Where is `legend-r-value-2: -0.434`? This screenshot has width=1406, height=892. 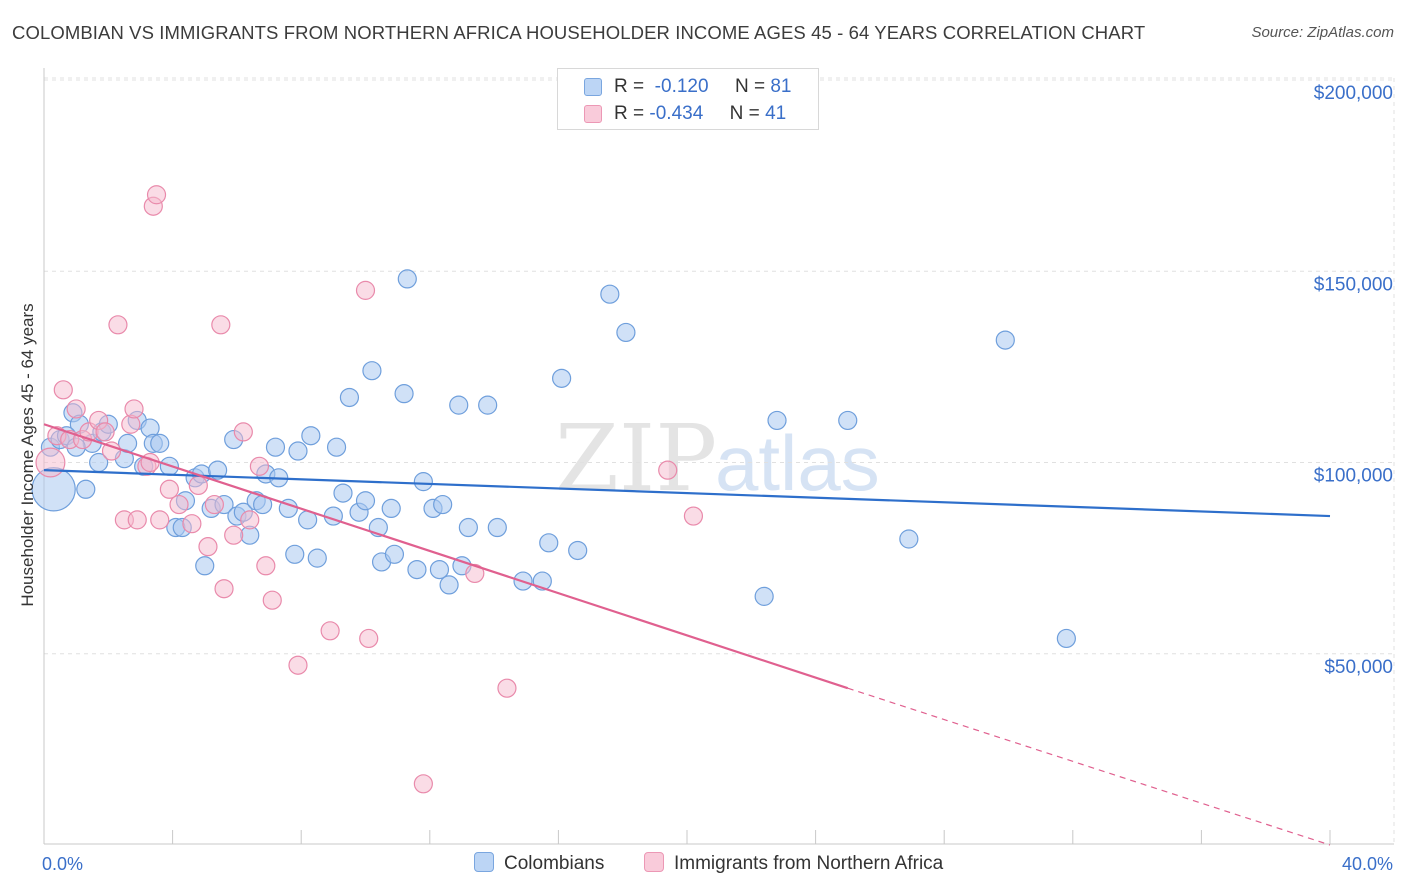
legend-r-value-2: -0.434 is located at coordinates (676, 113).